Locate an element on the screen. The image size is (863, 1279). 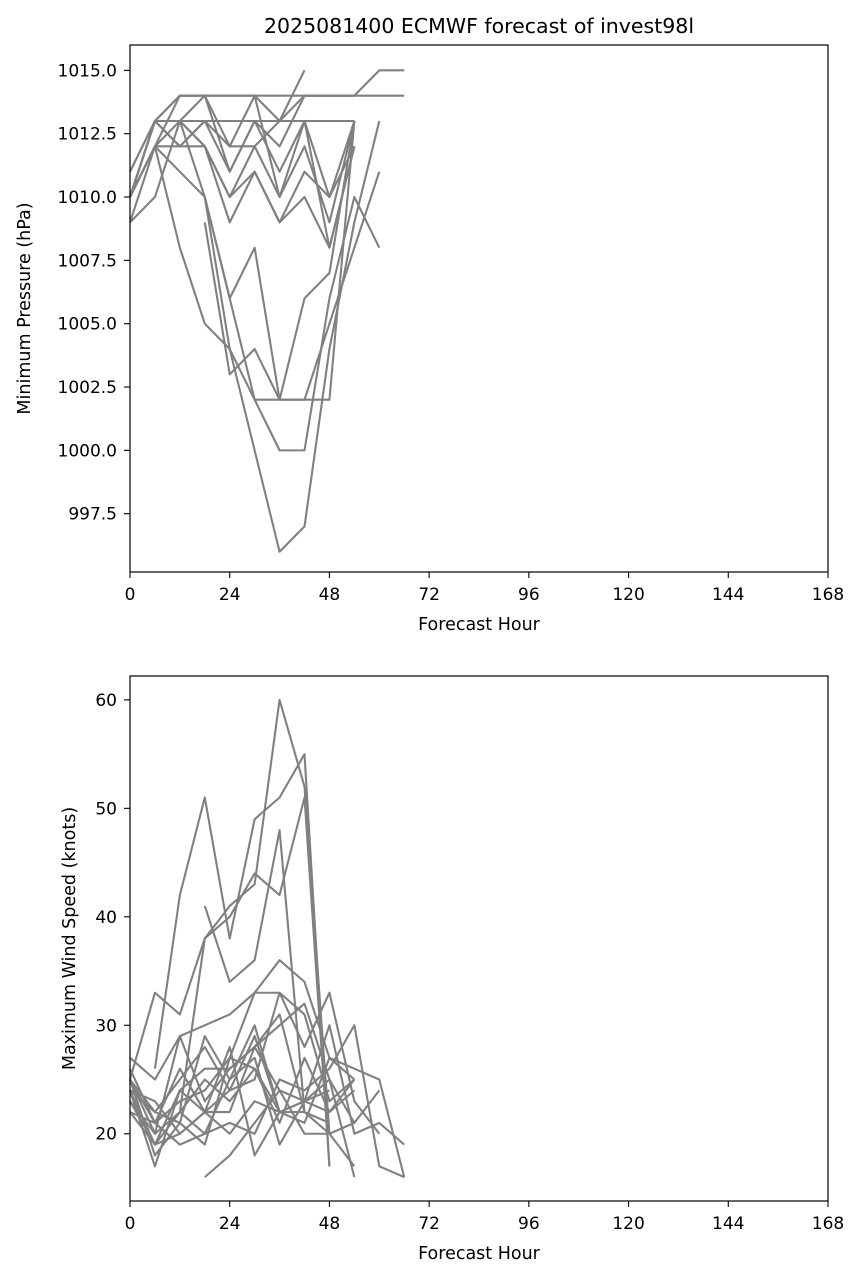
y-tick-label: 1005.0 is located at coordinates (87, 325).